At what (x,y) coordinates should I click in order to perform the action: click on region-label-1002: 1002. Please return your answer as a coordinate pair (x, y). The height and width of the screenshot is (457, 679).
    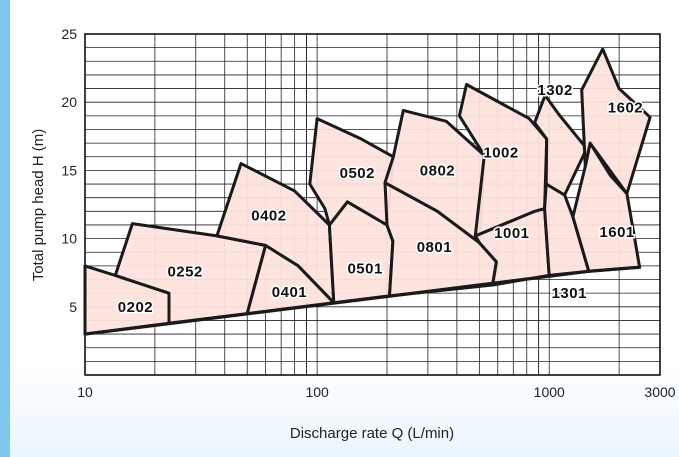
    Looking at the image, I should click on (500, 153).